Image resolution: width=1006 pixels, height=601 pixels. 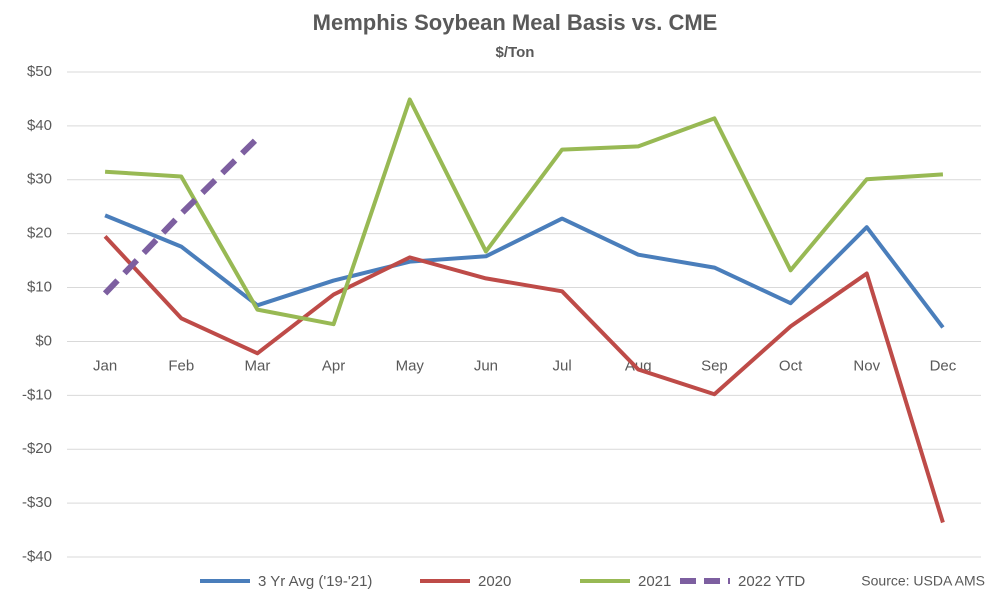 I want to click on series-line, so click(x=181, y=216).